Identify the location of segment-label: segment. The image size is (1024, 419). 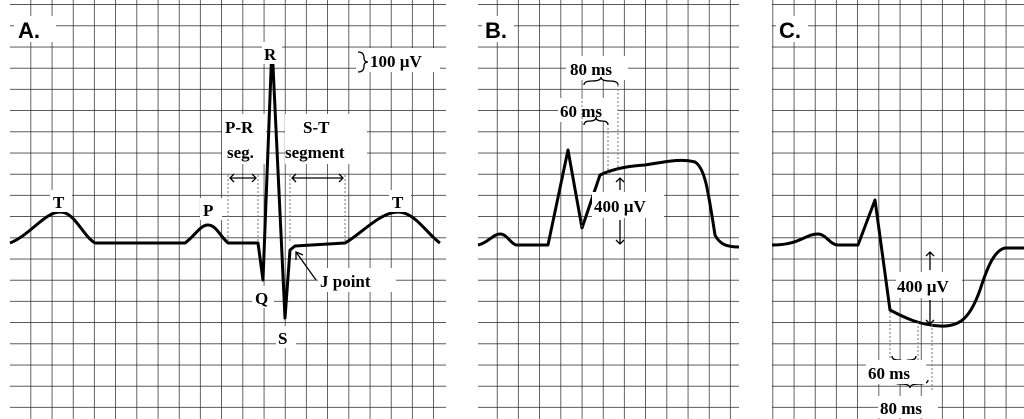
(315, 152).